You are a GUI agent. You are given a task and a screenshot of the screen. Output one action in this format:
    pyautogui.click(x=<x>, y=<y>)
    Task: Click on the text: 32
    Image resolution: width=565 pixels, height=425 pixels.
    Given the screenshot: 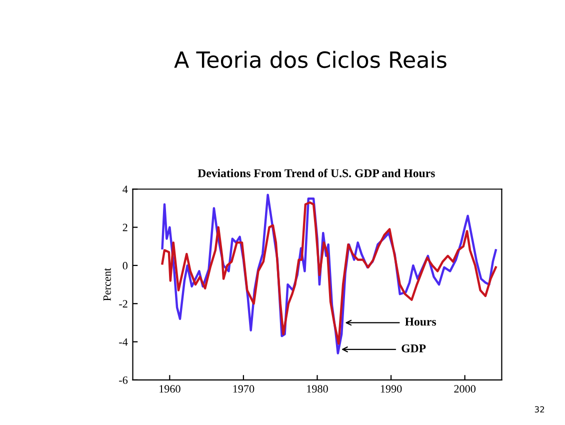 What is the action you would take?
    pyautogui.click(x=539, y=409)
    